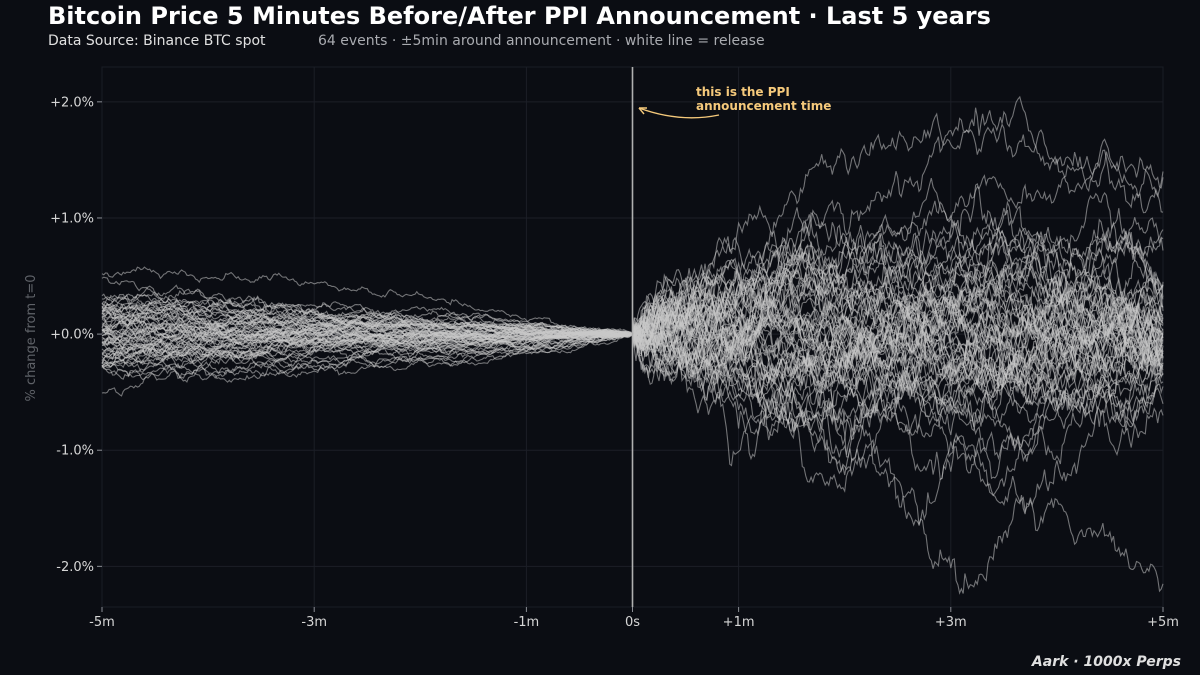 The width and height of the screenshot is (1200, 675). What do you see at coordinates (739, 622) in the screenshot?
I see `x-tick-label: +1m` at bounding box center [739, 622].